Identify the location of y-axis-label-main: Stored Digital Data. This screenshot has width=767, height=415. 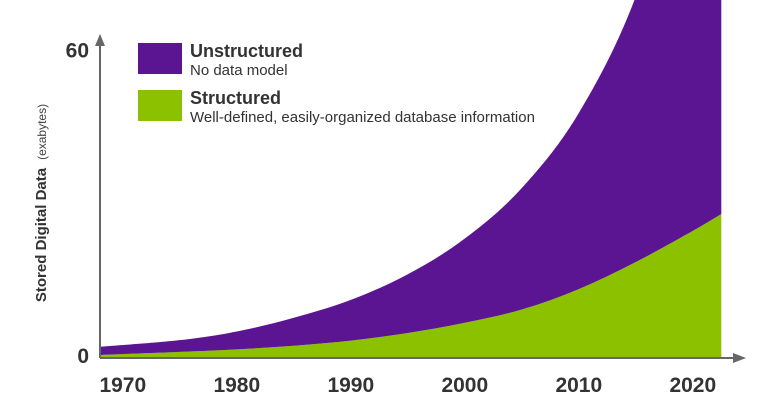
(41, 234).